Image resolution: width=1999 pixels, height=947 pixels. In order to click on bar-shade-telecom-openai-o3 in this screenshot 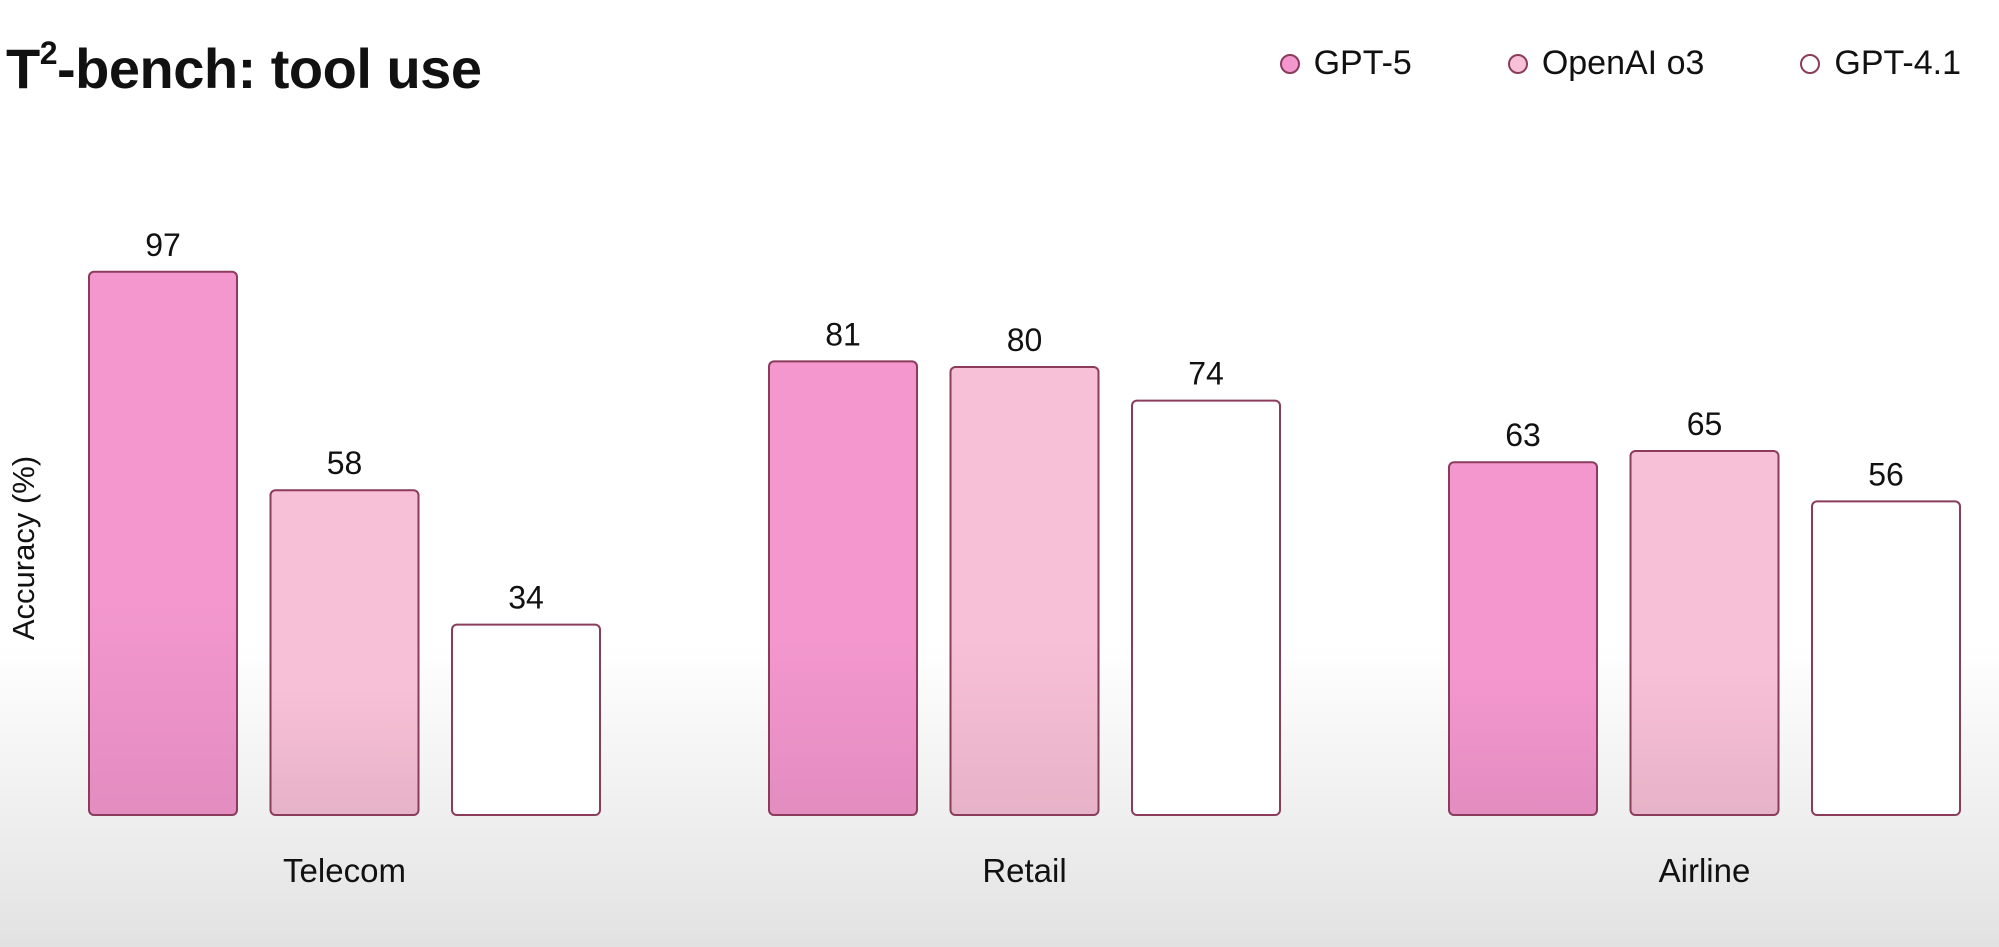, I will do `click(344, 652)`.